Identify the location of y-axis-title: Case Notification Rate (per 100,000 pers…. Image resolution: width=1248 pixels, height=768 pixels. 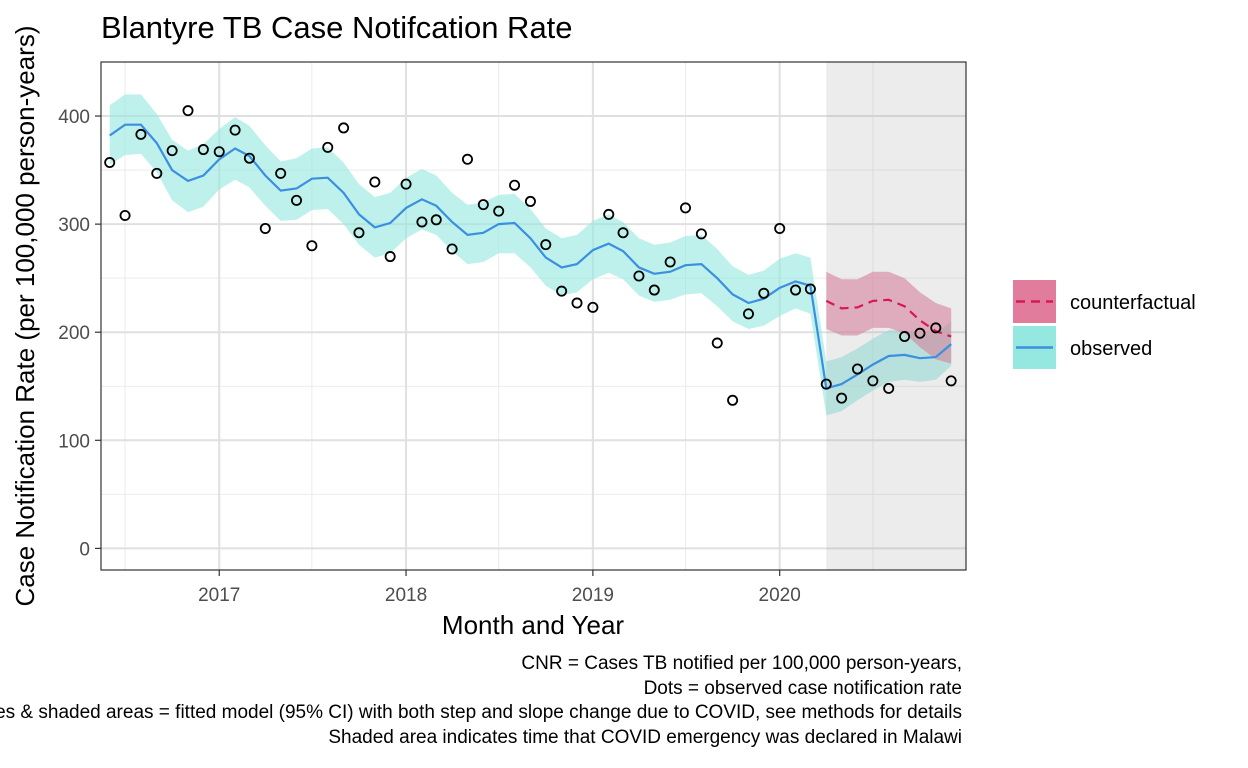
(25, 316).